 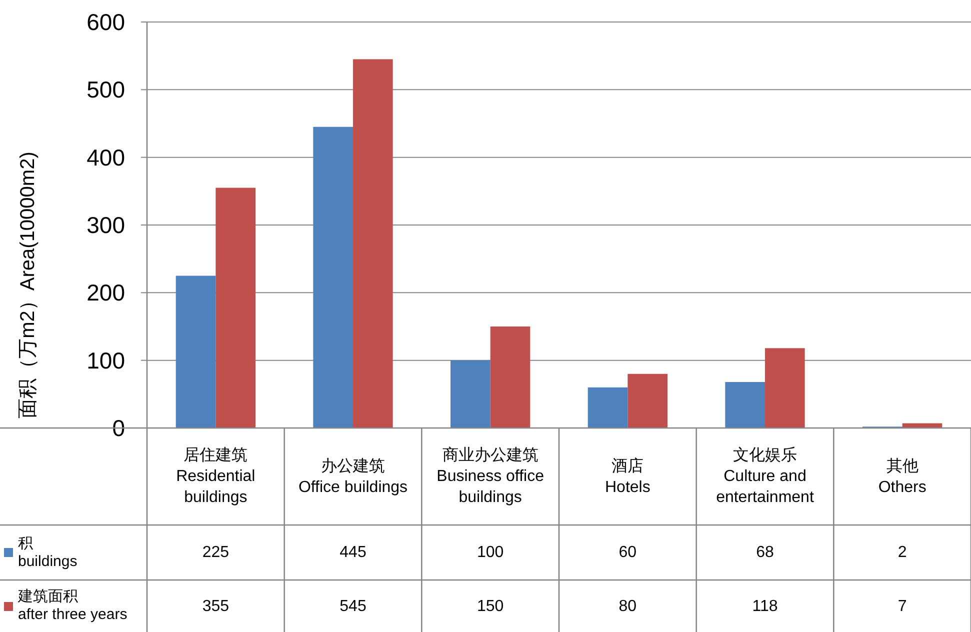 What do you see at coordinates (105, 22) in the screenshot?
I see `y-tick-label: 600` at bounding box center [105, 22].